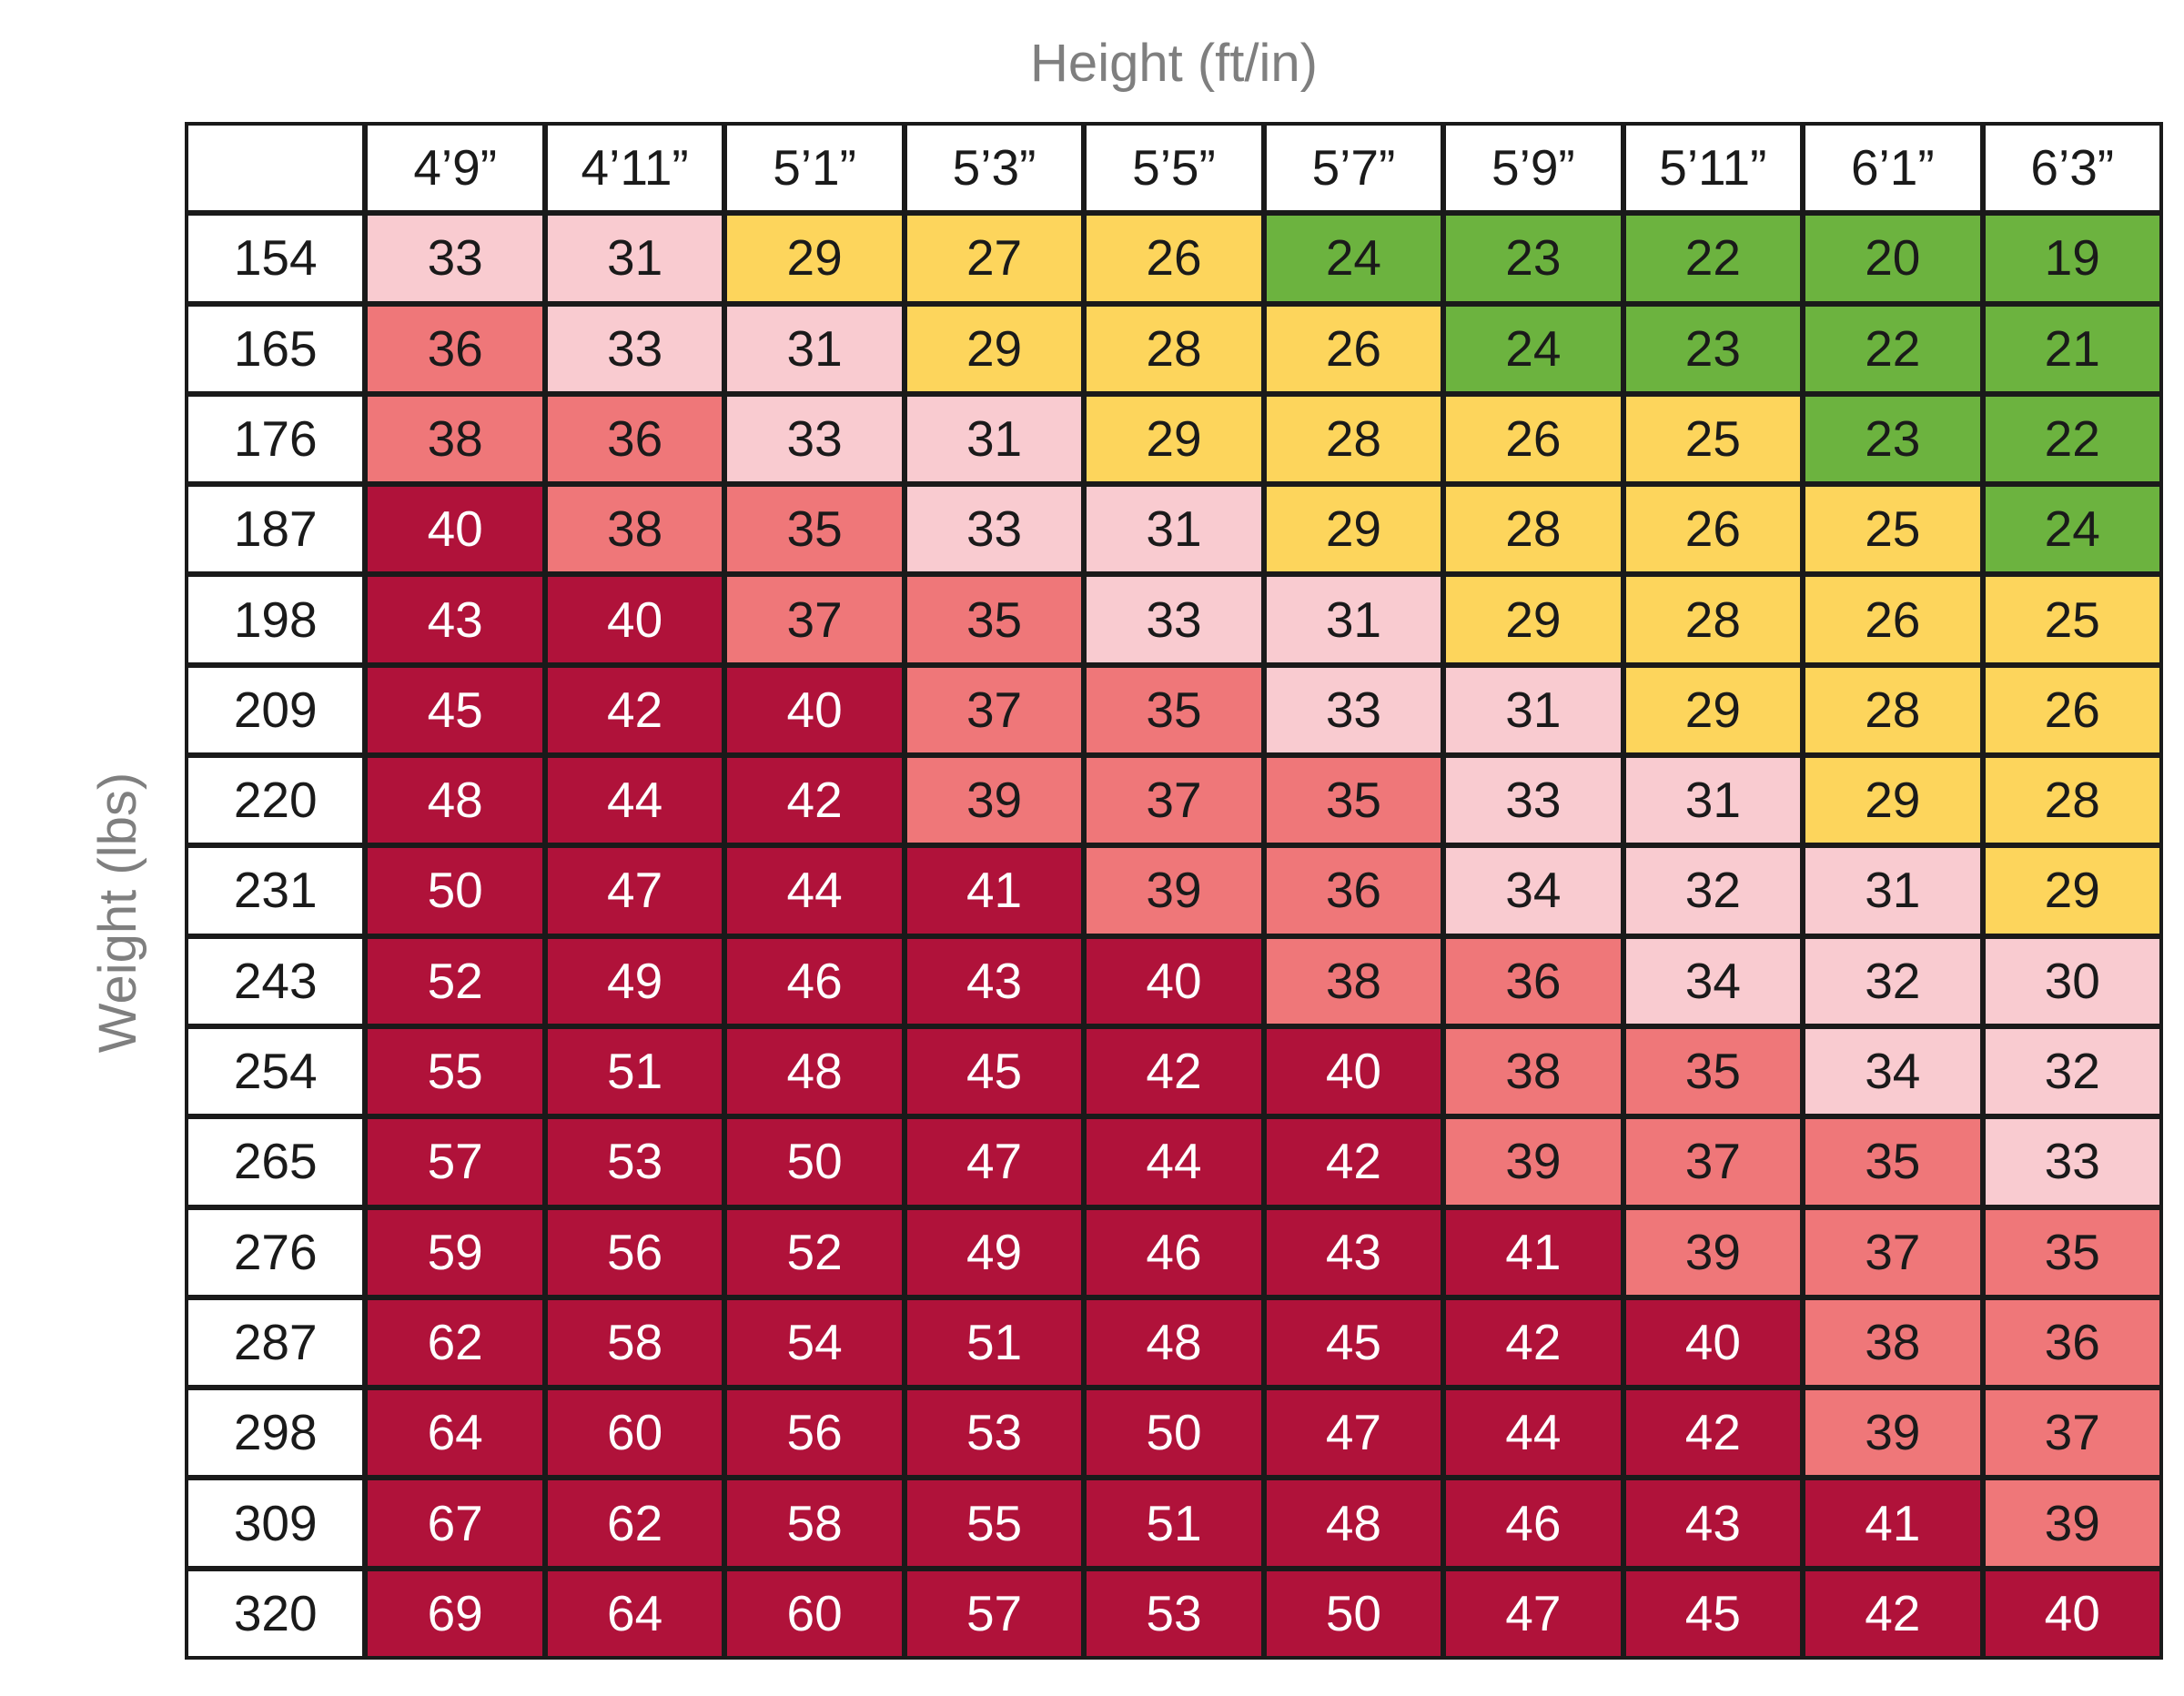 This screenshot has width=2184, height=1696. I want to click on bmi-value-cell: 25, so click(1713, 439).